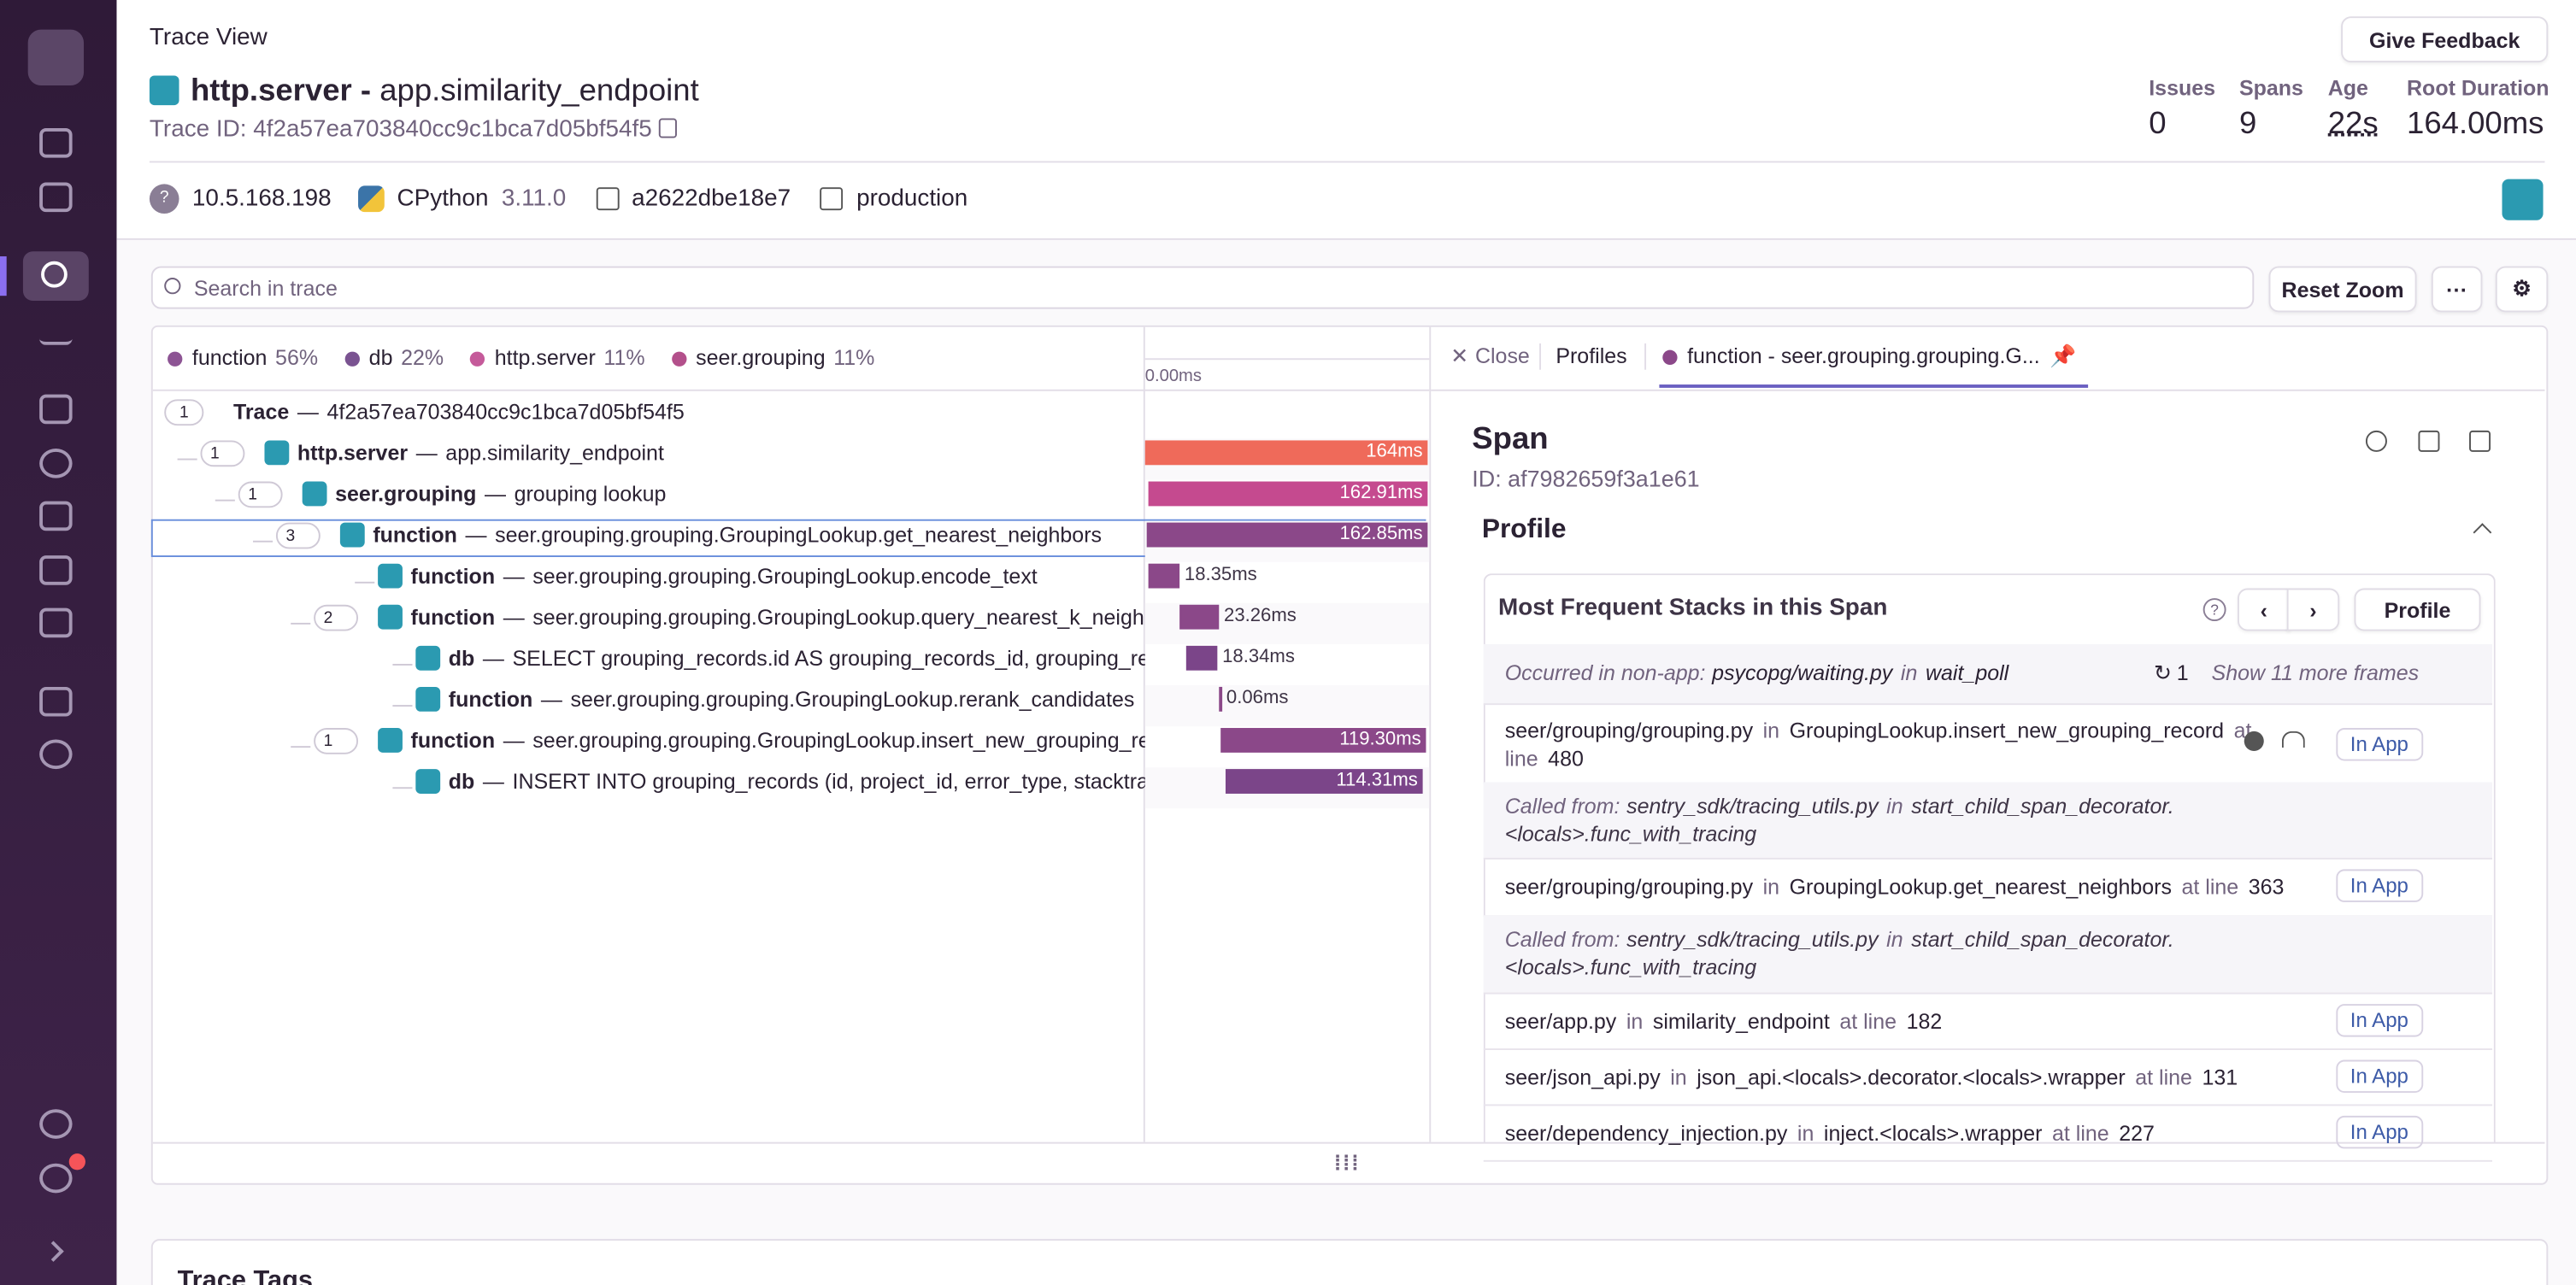 Image resolution: width=2576 pixels, height=1285 pixels. Describe the element at coordinates (56, 1178) in the screenshot. I see `nav-broadcasts` at that location.